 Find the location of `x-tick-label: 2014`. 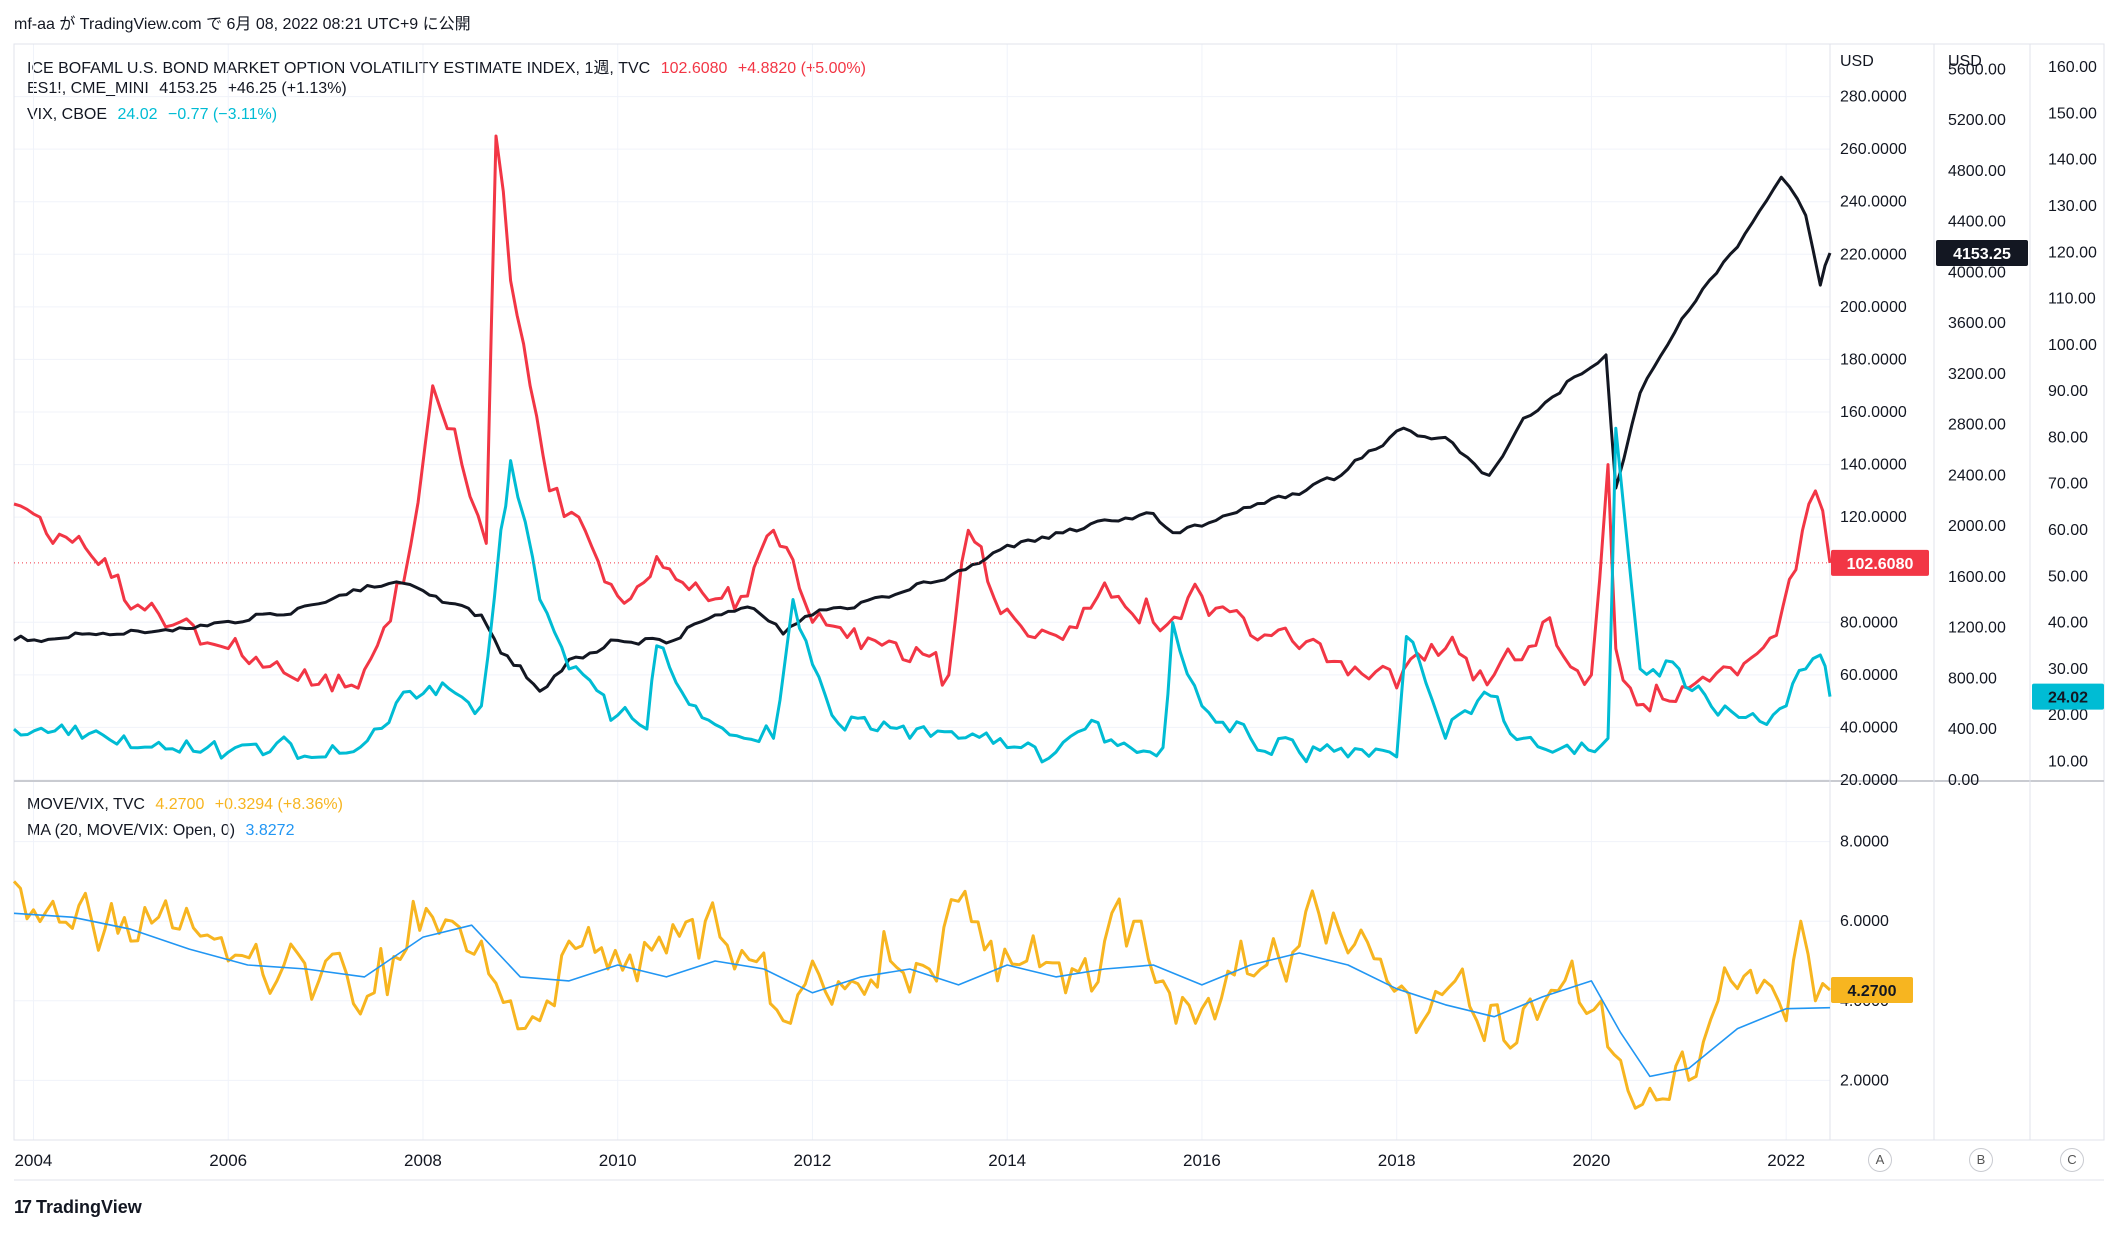

x-tick-label: 2014 is located at coordinates (1007, 1160).